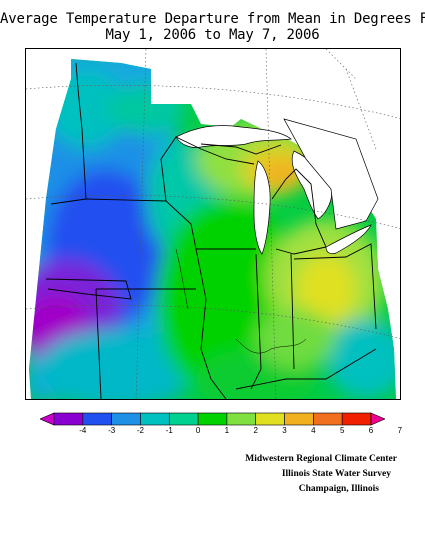 The width and height of the screenshot is (425, 550). Describe the element at coordinates (255, 430) in the screenshot. I see `legend-tick-label: 2` at that location.